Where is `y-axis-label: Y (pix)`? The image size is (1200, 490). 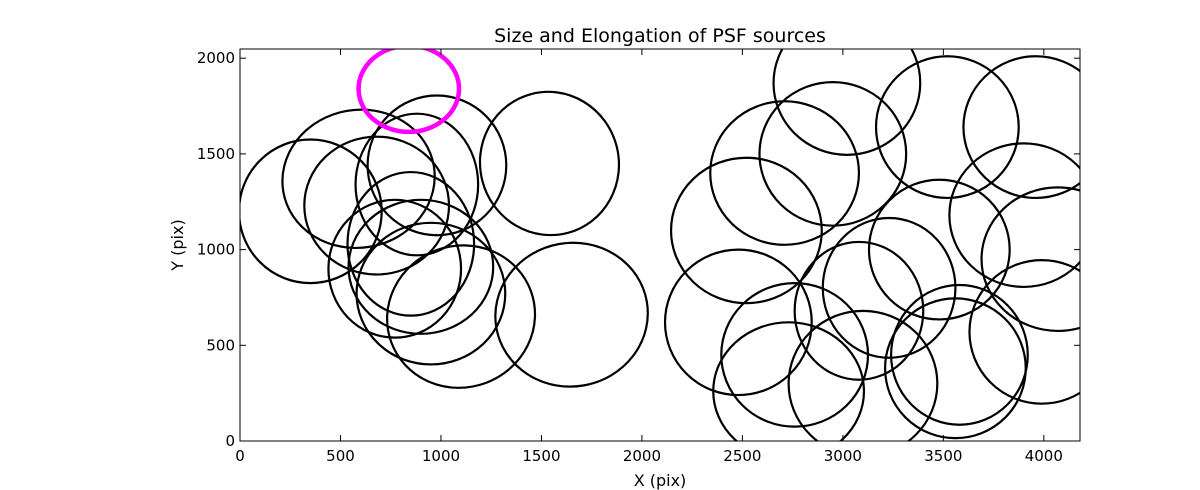 y-axis-label: Y (pix) is located at coordinates (177, 245).